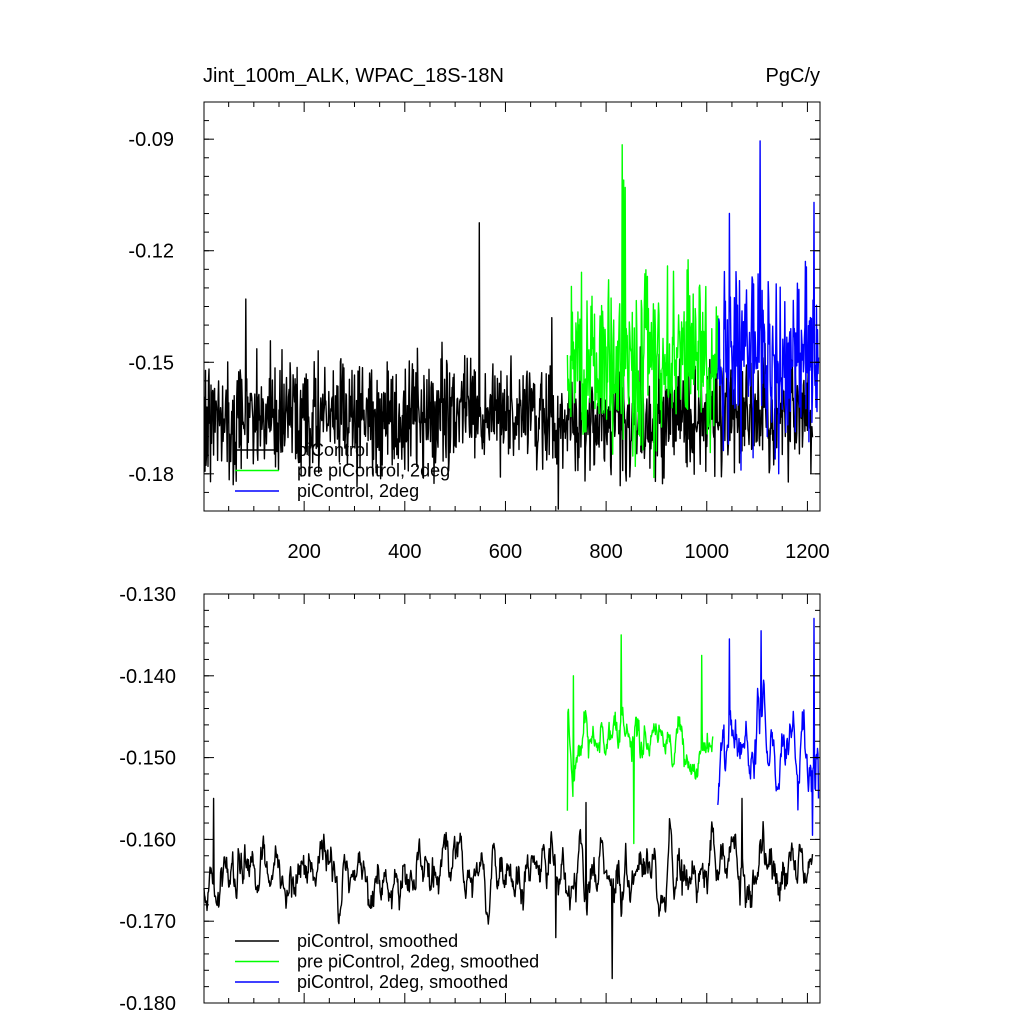  What do you see at coordinates (147, 677) in the screenshot?
I see `bottom-y-tick-label: -0.140` at bounding box center [147, 677].